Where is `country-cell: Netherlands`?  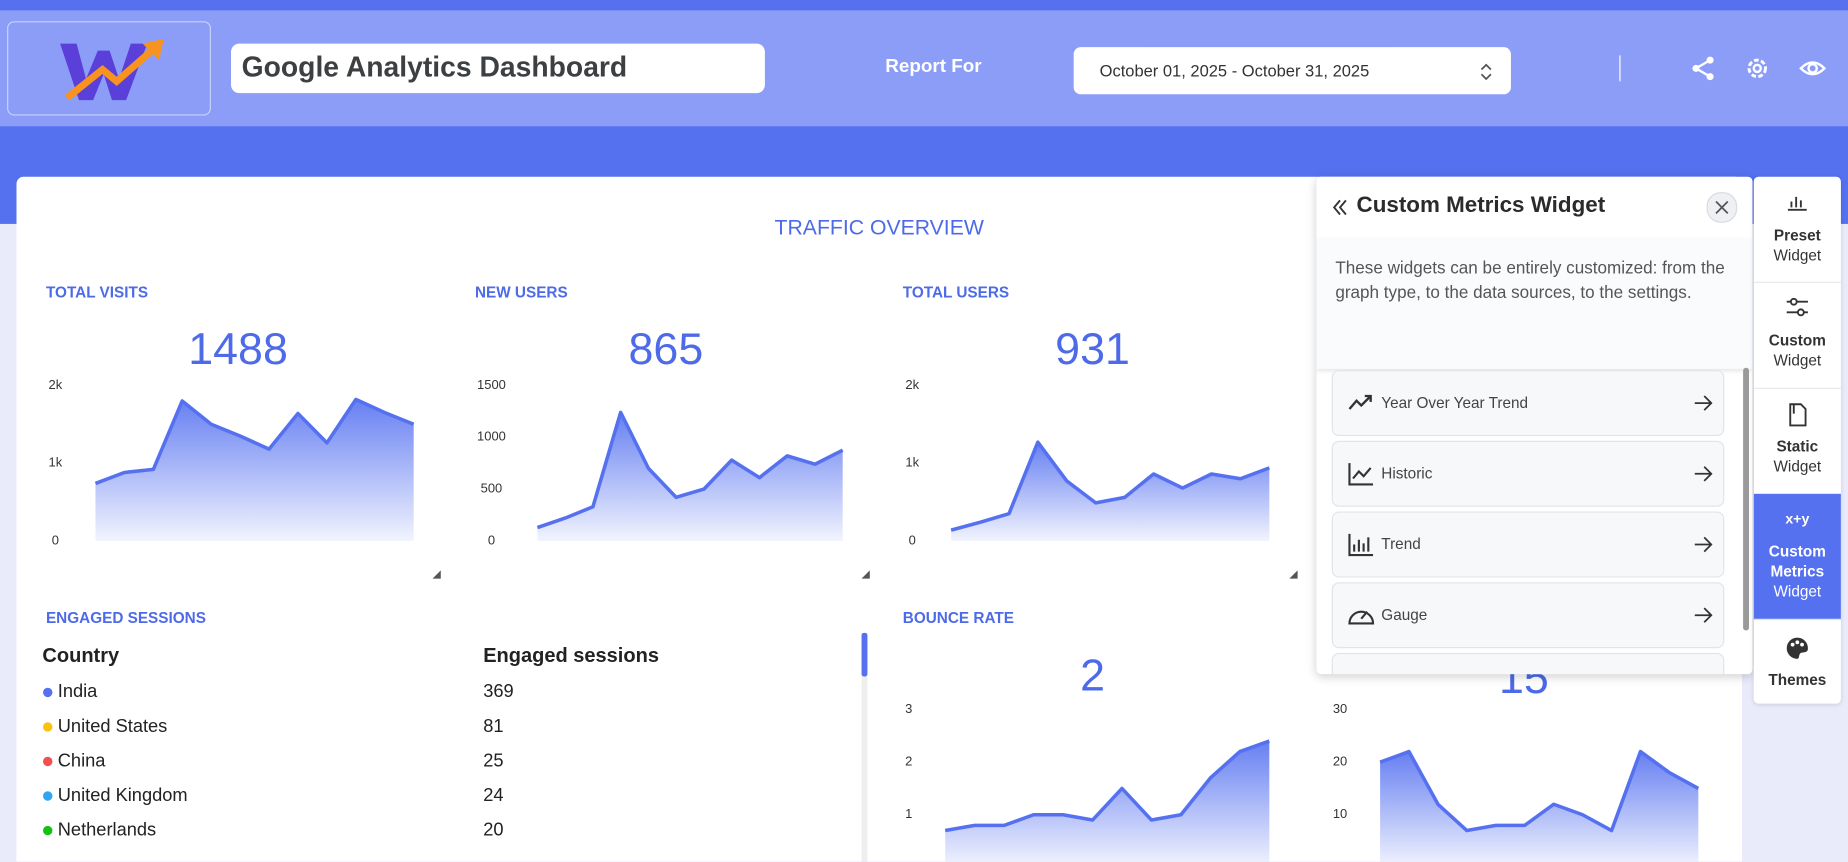 country-cell: Netherlands is located at coordinates (107, 828).